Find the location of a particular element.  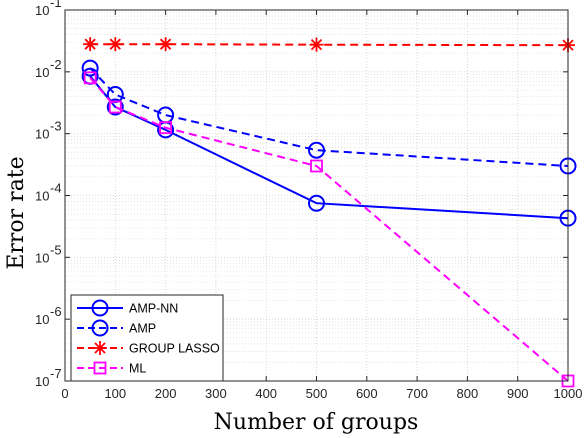

x-tick-label: 800 is located at coordinates (468, 393).